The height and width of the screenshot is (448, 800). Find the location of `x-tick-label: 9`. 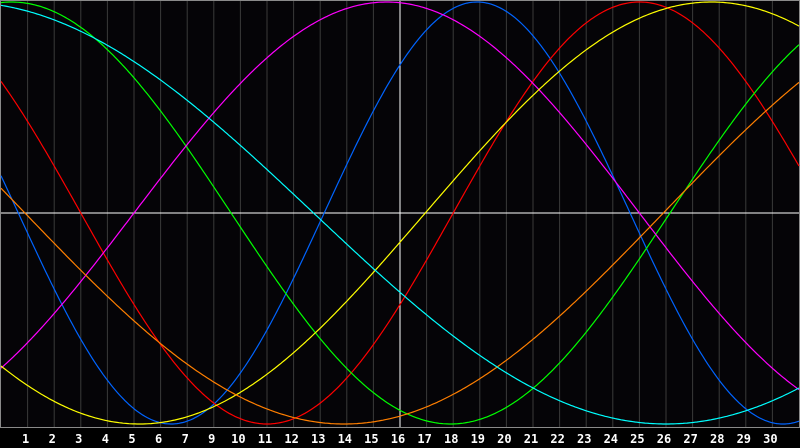

x-tick-label: 9 is located at coordinates (211, 439).